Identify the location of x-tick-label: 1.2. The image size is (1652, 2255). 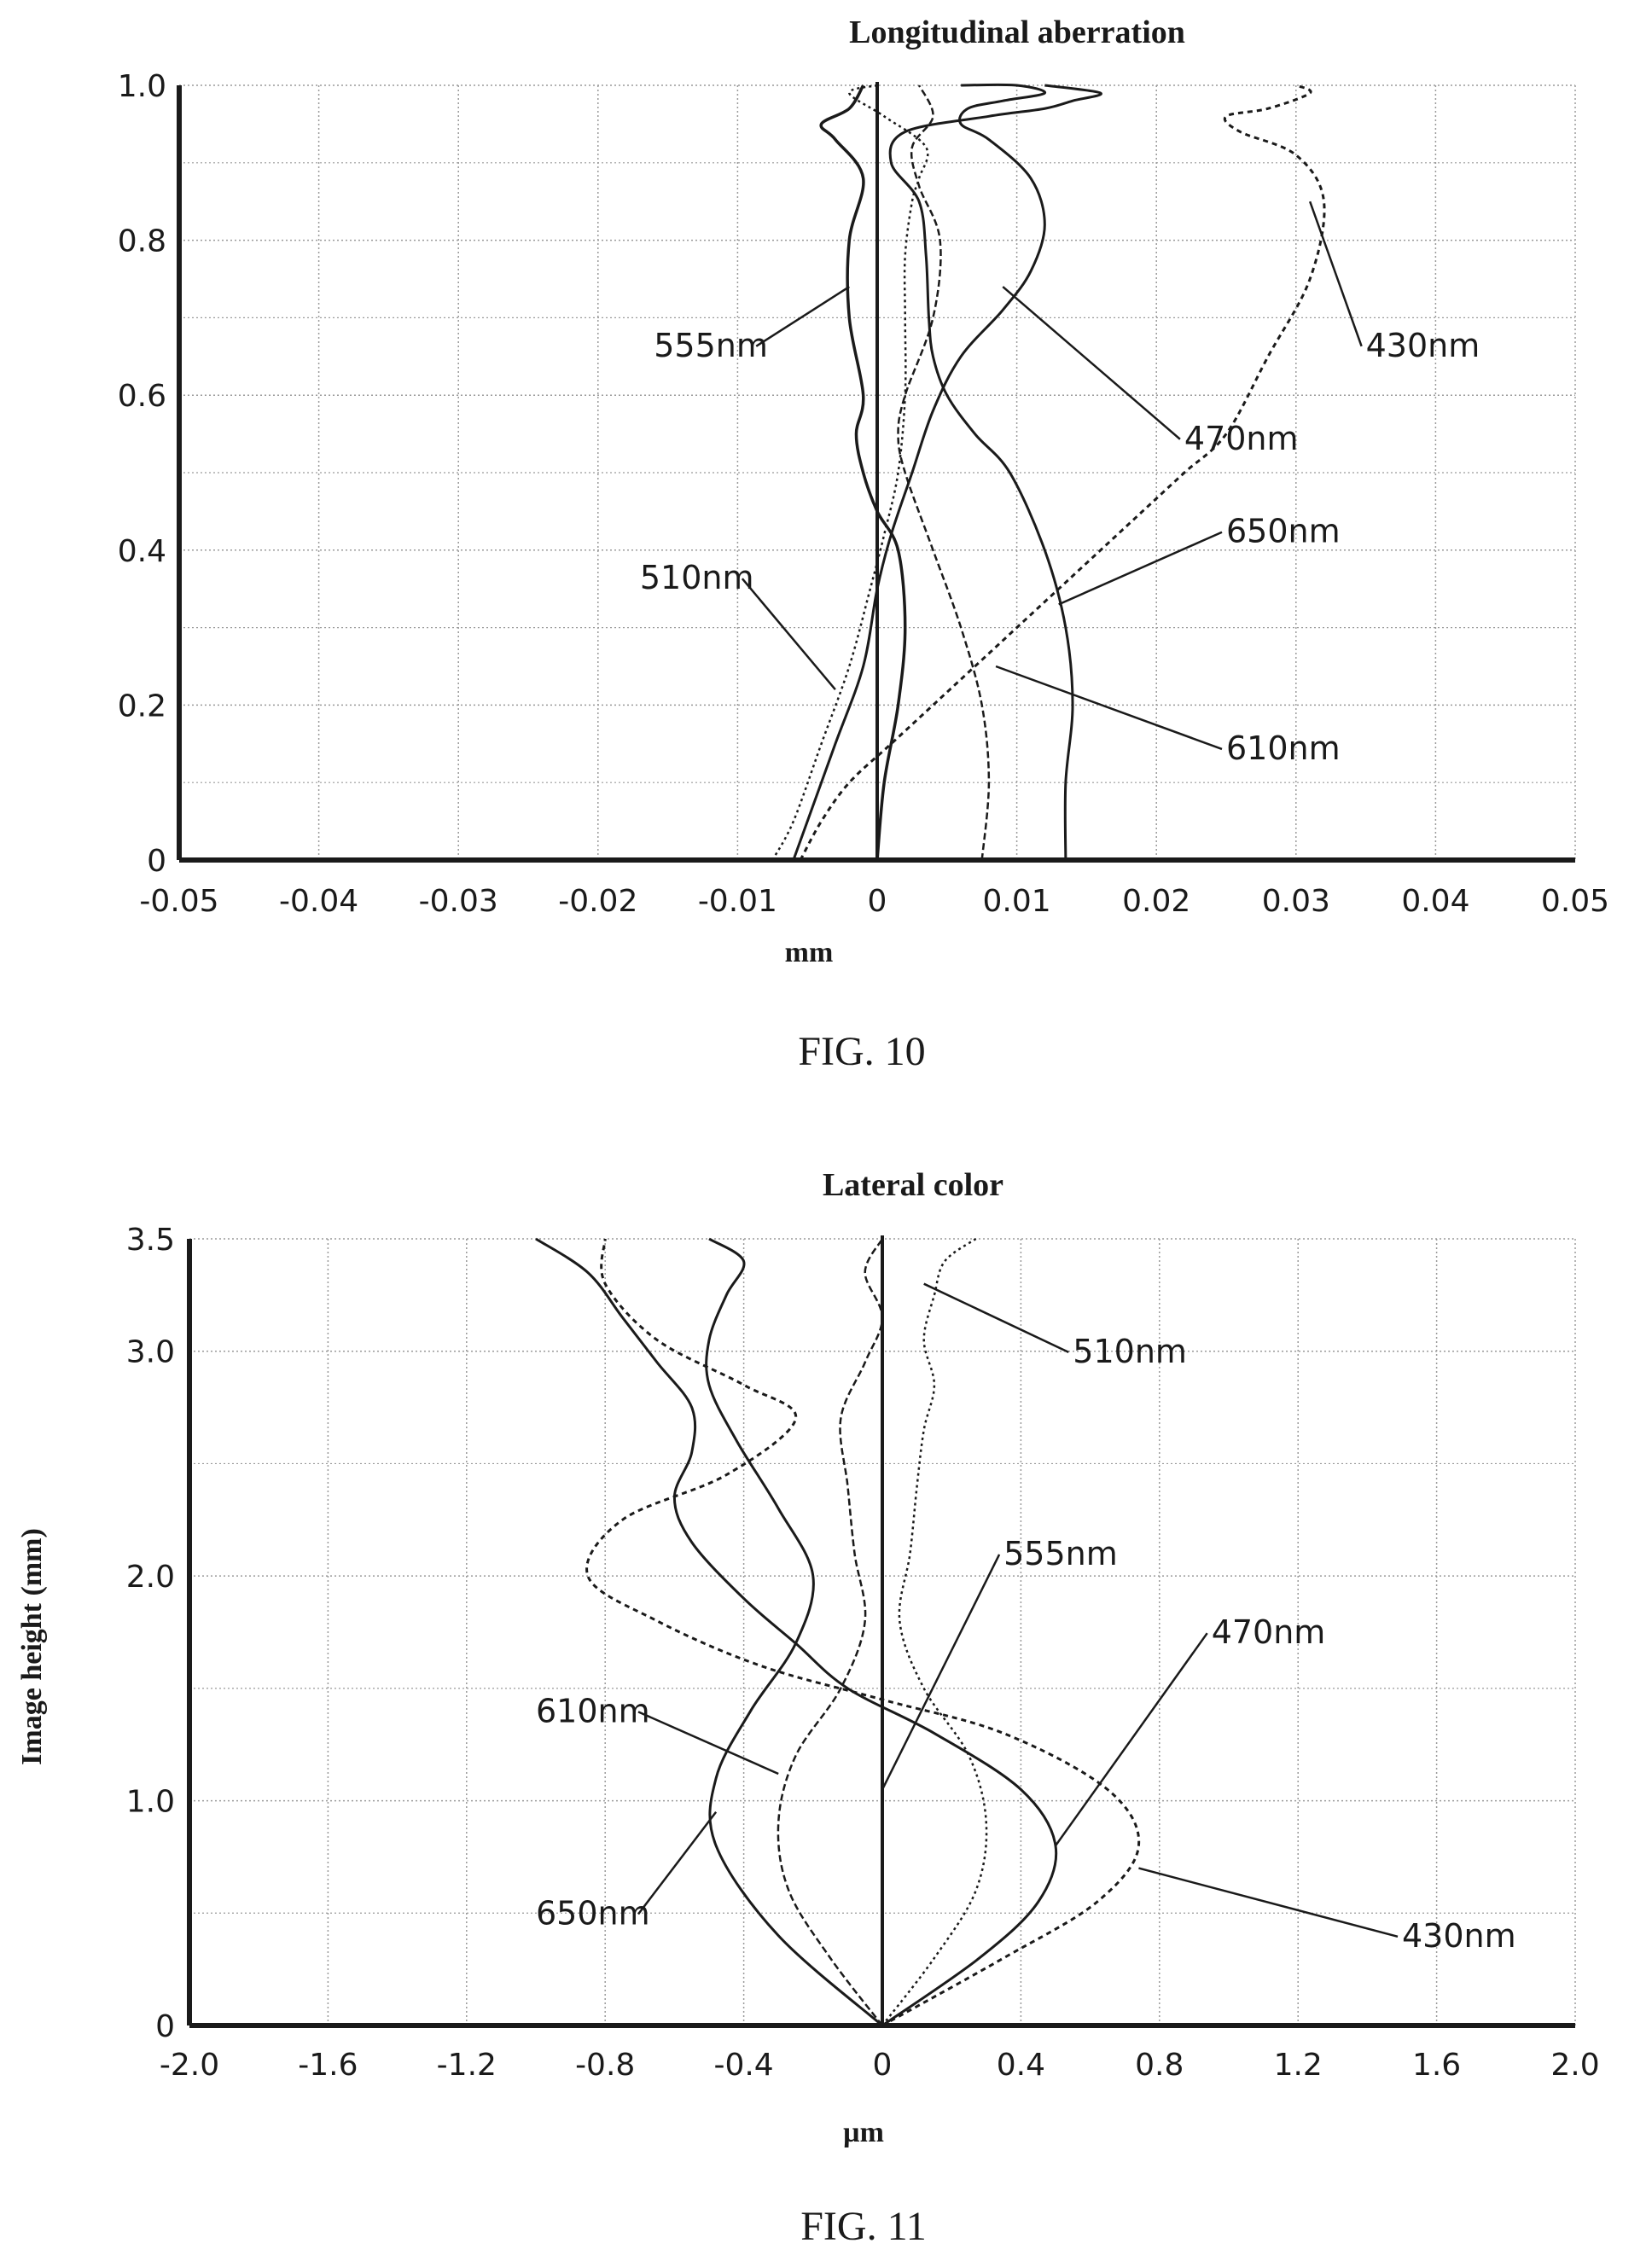
(1298, 2065).